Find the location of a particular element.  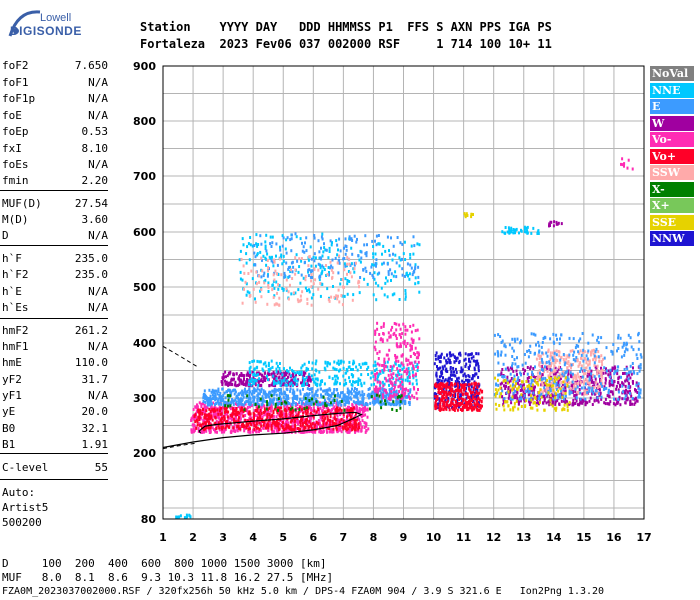

auto-program: Artist5 is located at coordinates (25, 507).